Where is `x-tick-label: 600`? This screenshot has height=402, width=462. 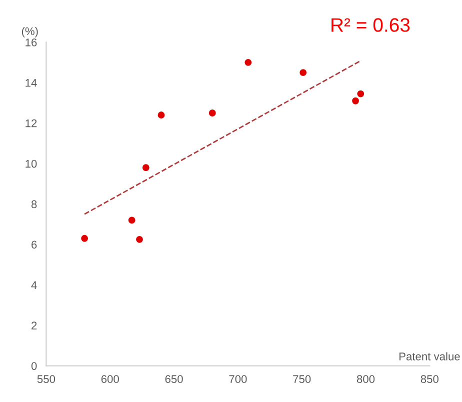 x-tick-label: 600 is located at coordinates (110, 379).